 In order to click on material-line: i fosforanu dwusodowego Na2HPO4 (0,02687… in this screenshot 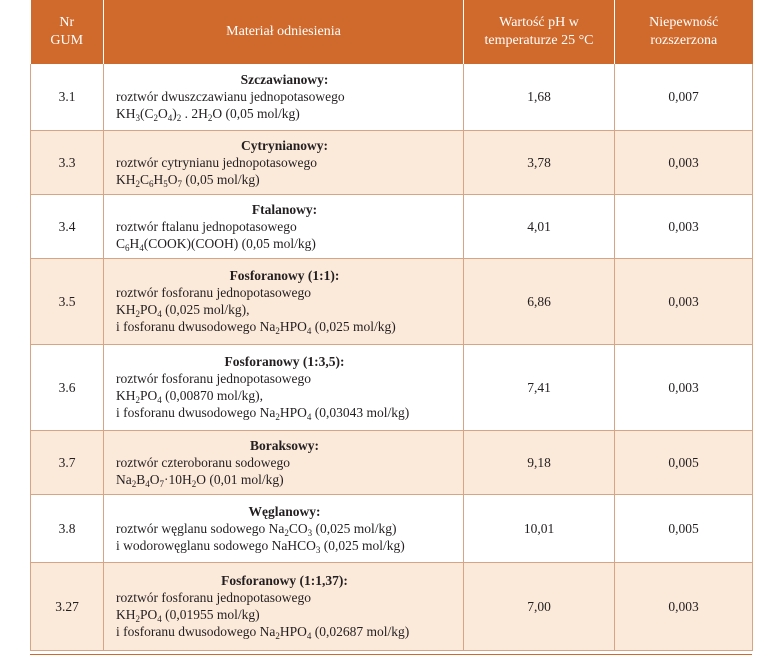, I will do `click(284, 632)`.